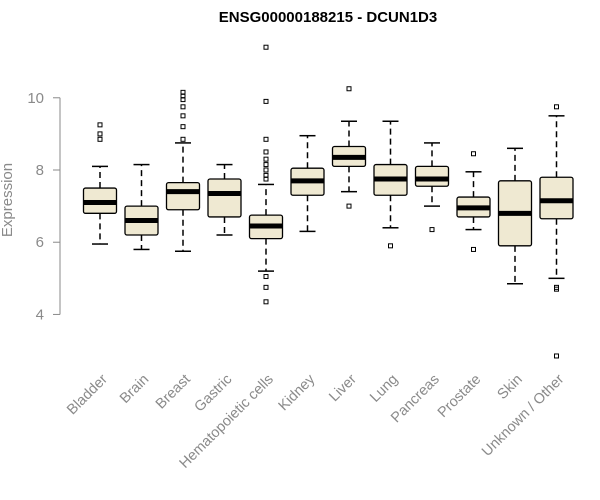 The width and height of the screenshot is (600, 500). What do you see at coordinates (459, 396) in the screenshot?
I see `x-tick-label: Prostate` at bounding box center [459, 396].